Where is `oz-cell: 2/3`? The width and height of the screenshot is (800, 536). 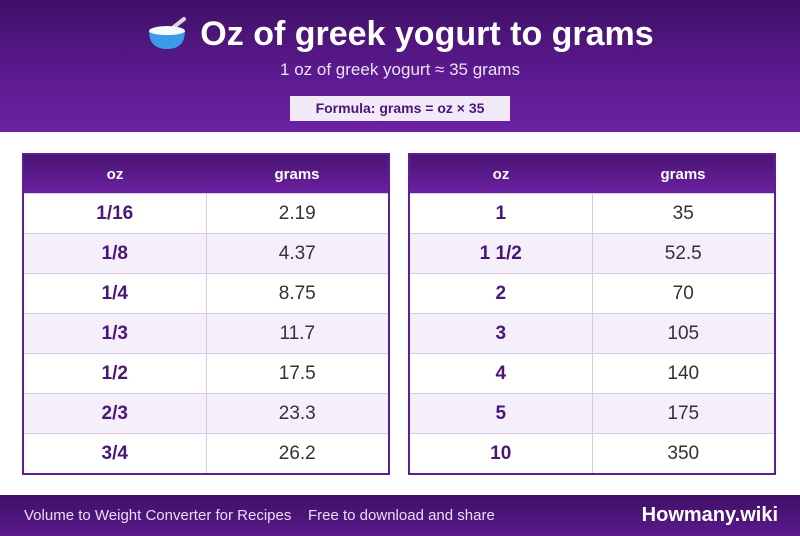 oz-cell: 2/3 is located at coordinates (115, 413).